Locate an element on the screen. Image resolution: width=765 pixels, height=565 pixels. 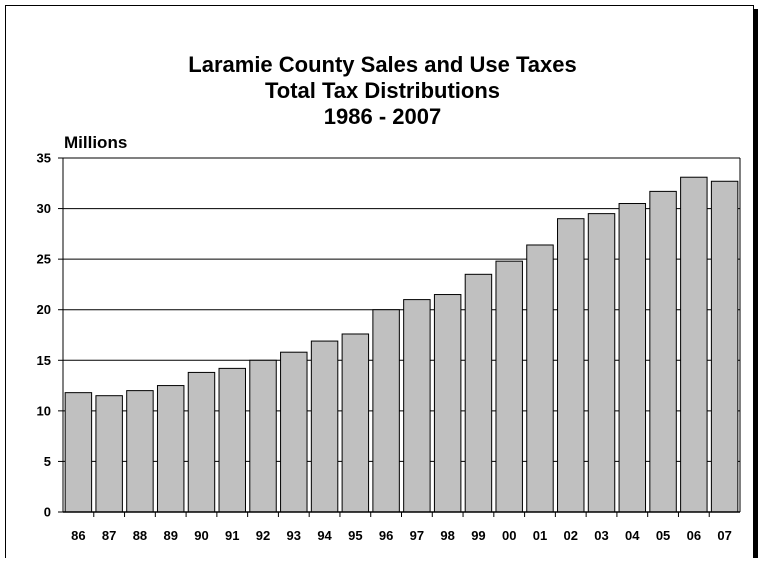
x-tick-label-97: 97 is located at coordinates (417, 535).